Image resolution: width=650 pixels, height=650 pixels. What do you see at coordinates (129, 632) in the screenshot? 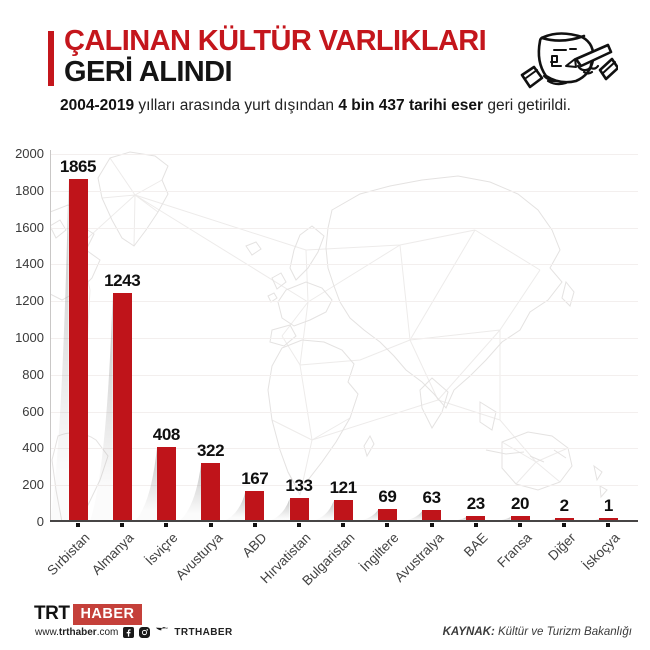
I see `facebook-icon` at bounding box center [129, 632].